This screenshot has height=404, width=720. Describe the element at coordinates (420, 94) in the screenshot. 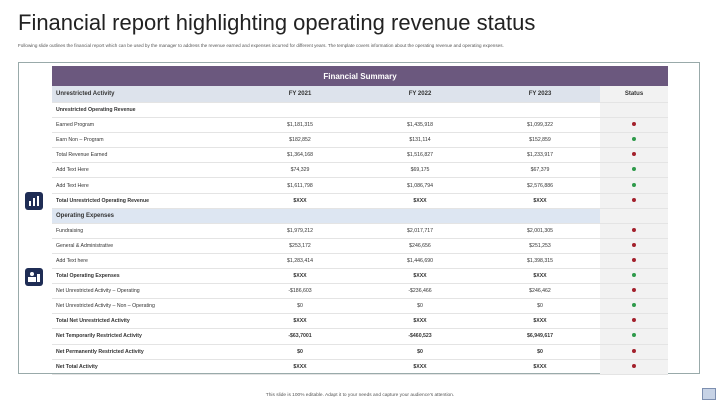

I see `column-header: FY 2022` at that location.